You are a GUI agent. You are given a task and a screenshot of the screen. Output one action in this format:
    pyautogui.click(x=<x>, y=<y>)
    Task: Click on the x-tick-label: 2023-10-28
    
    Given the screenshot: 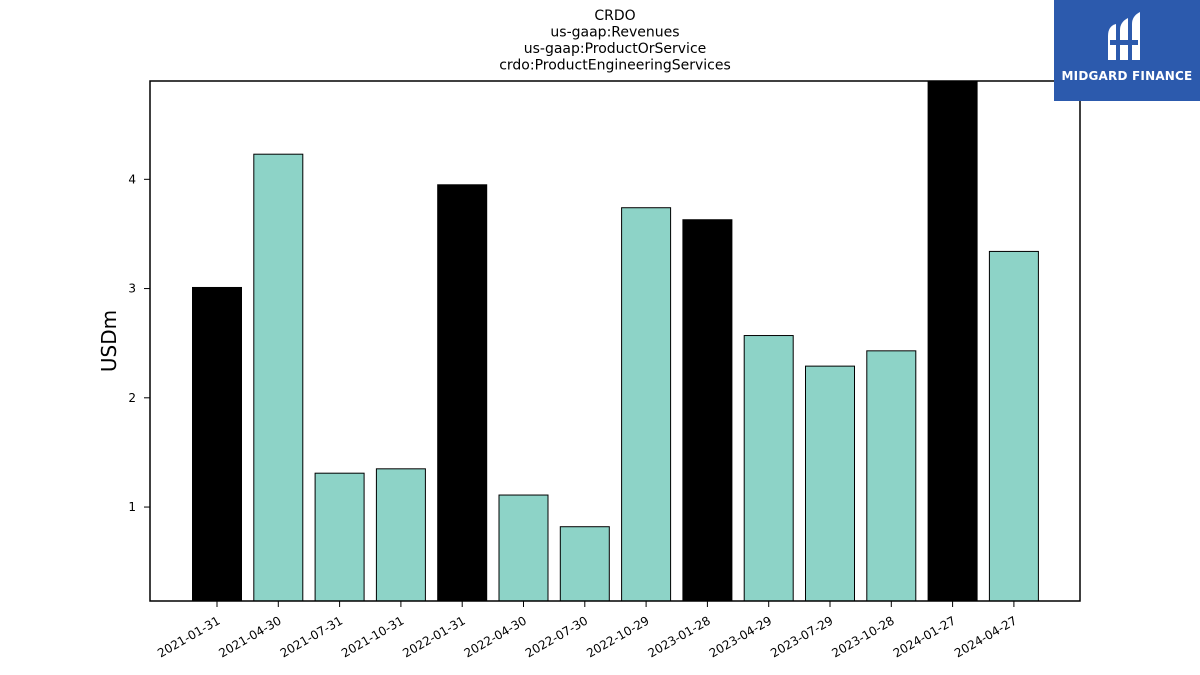 What is the action you would take?
    pyautogui.click(x=862, y=636)
    